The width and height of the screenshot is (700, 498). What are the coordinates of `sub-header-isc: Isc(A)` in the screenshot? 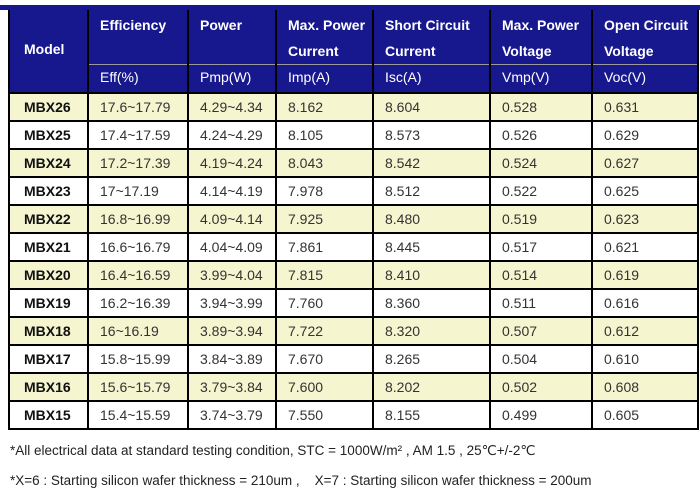 It's located at (431, 79).